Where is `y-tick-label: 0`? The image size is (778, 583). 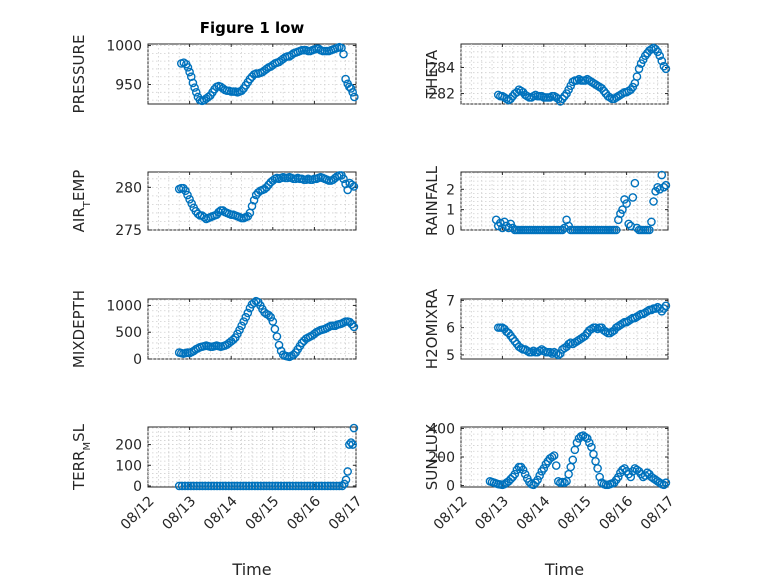
y-tick-label: 0 is located at coordinates (137, 487).